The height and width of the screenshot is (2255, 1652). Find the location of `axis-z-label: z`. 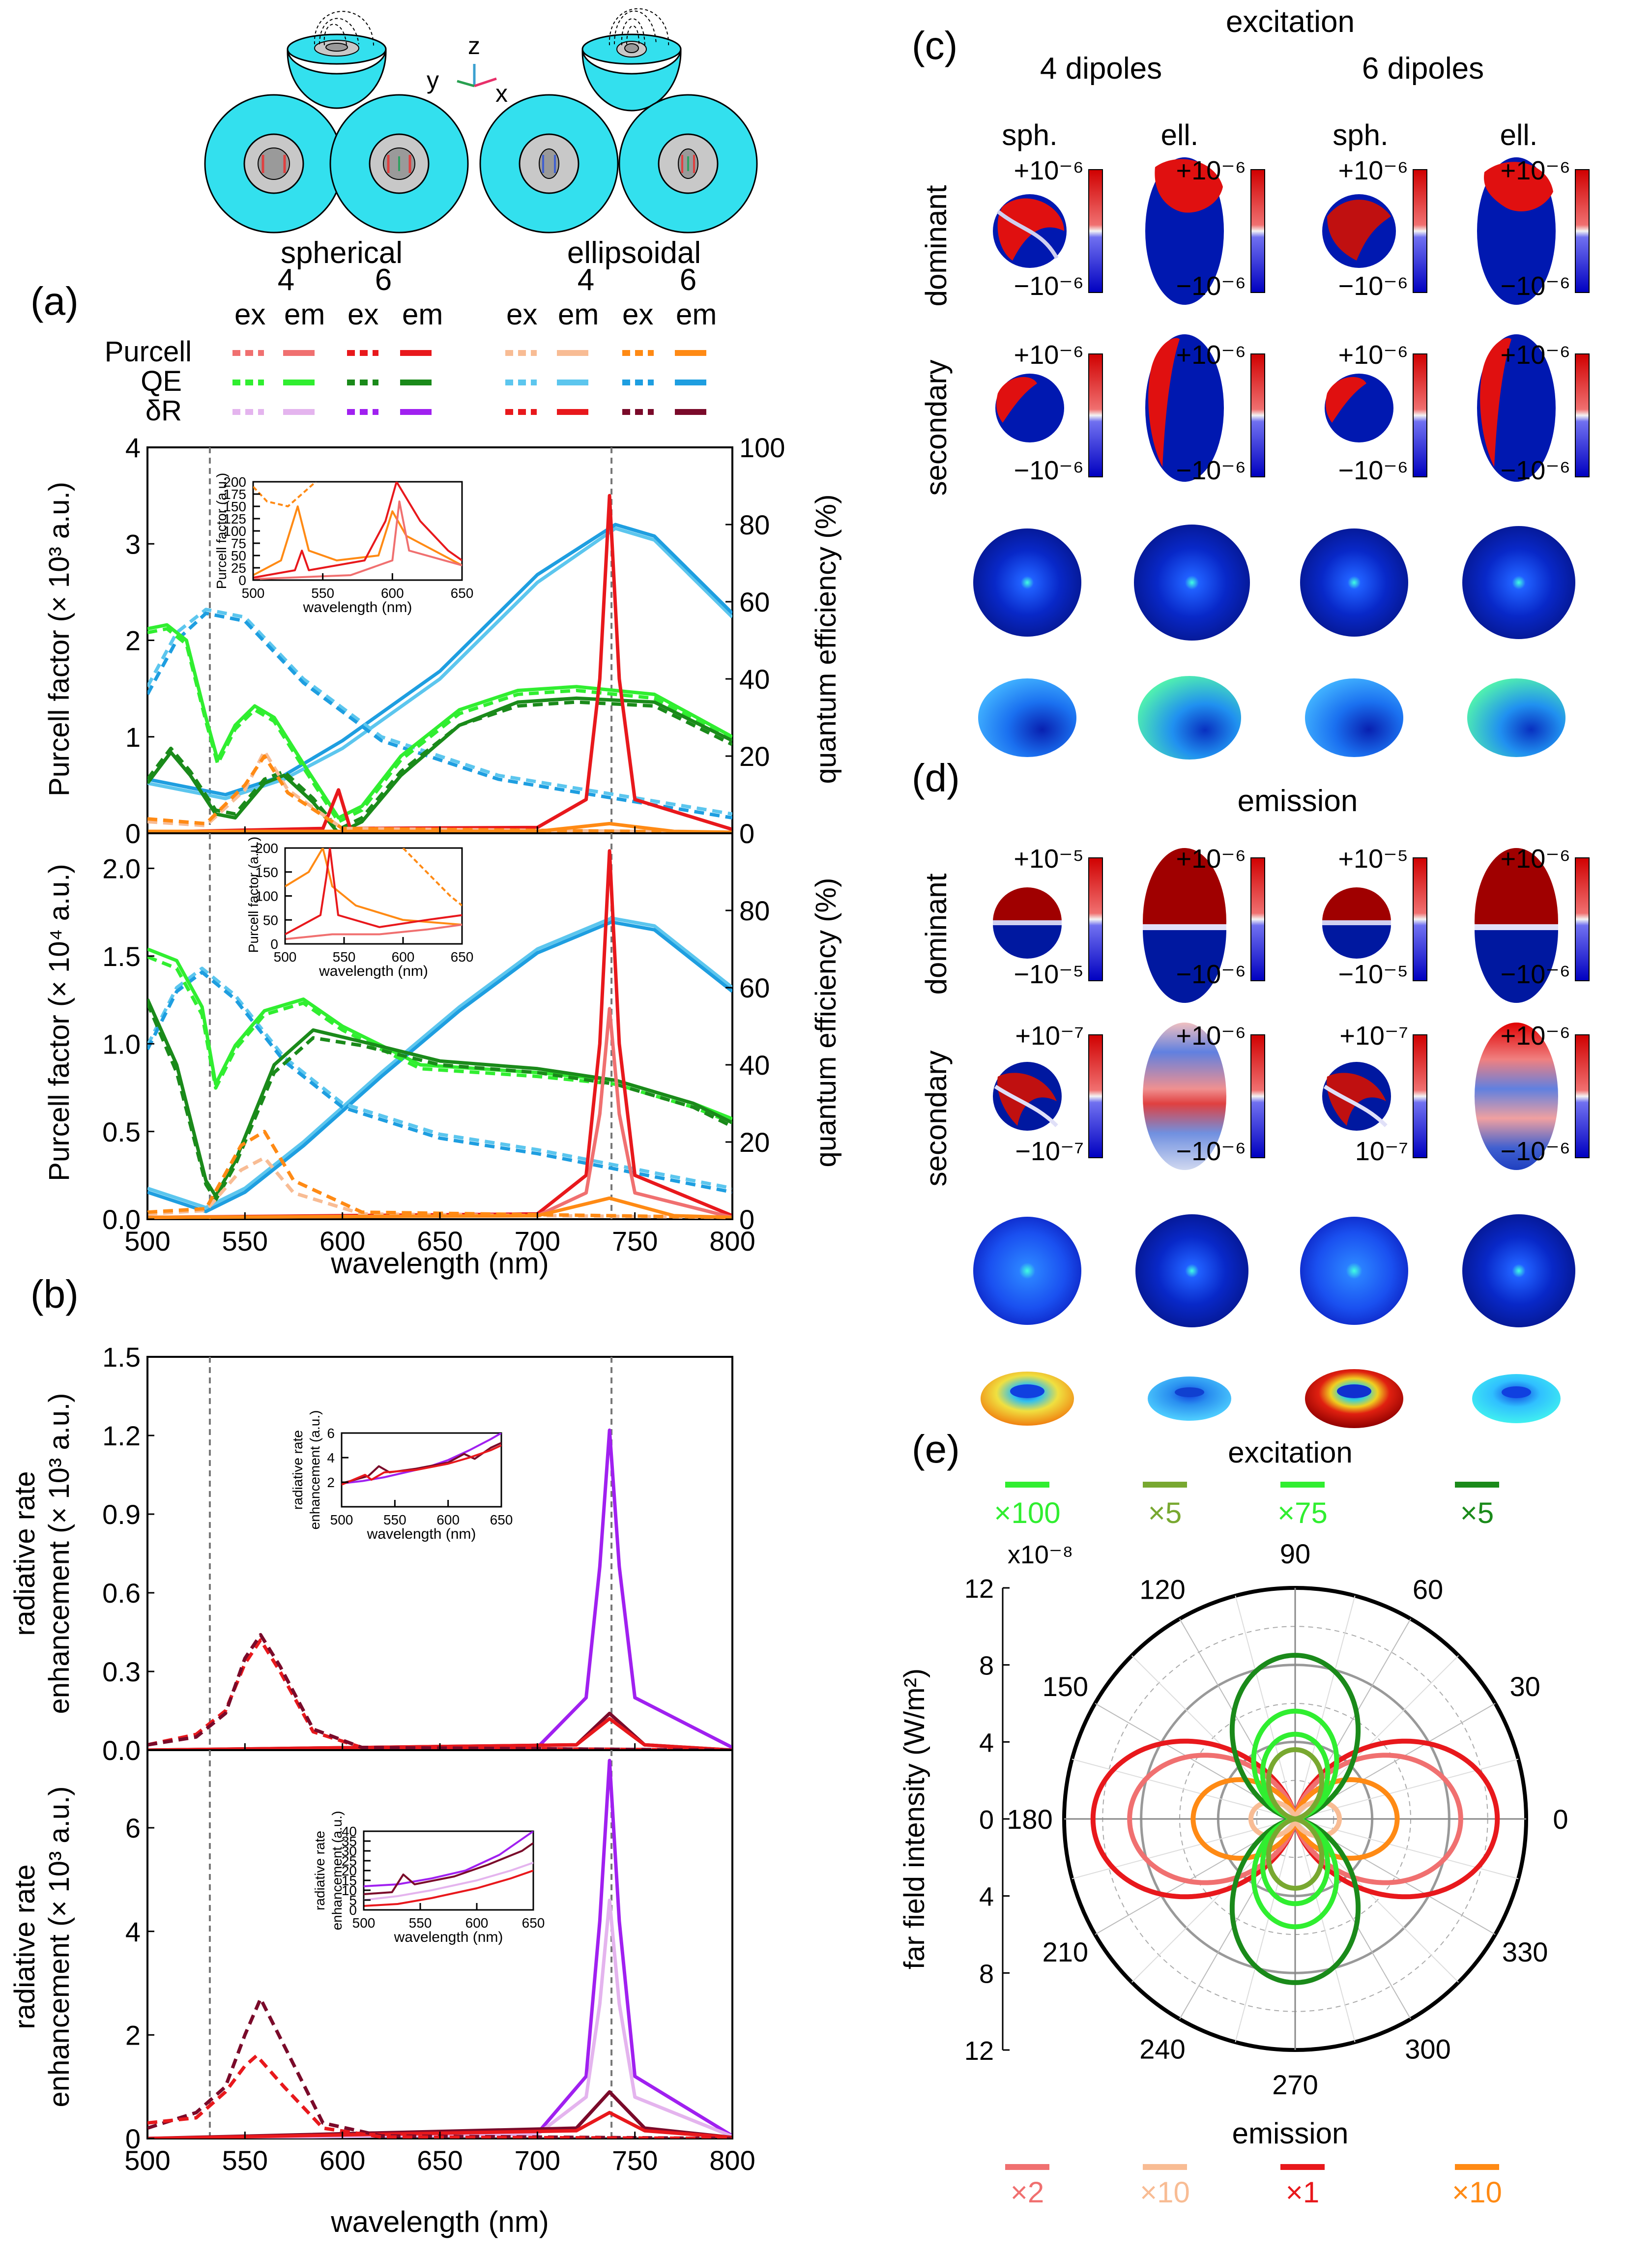

axis-z-label: z is located at coordinates (474, 46).